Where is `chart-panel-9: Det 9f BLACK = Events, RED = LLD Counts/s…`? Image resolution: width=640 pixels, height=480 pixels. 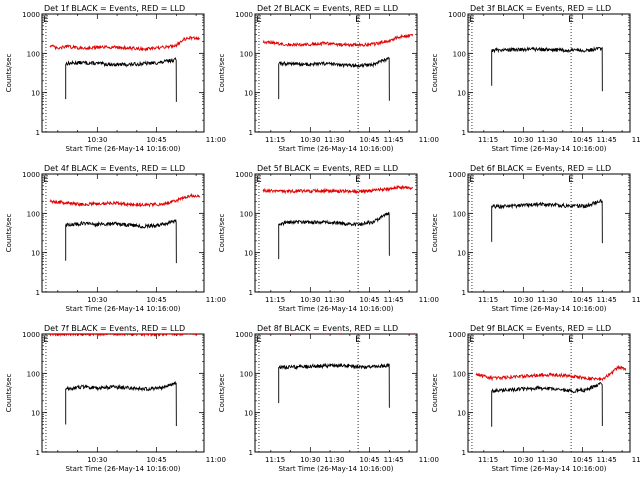
chart-panel-9: Det 9f BLACK = Events, RED = LLD Counts/s… is located at coordinates (535, 398).